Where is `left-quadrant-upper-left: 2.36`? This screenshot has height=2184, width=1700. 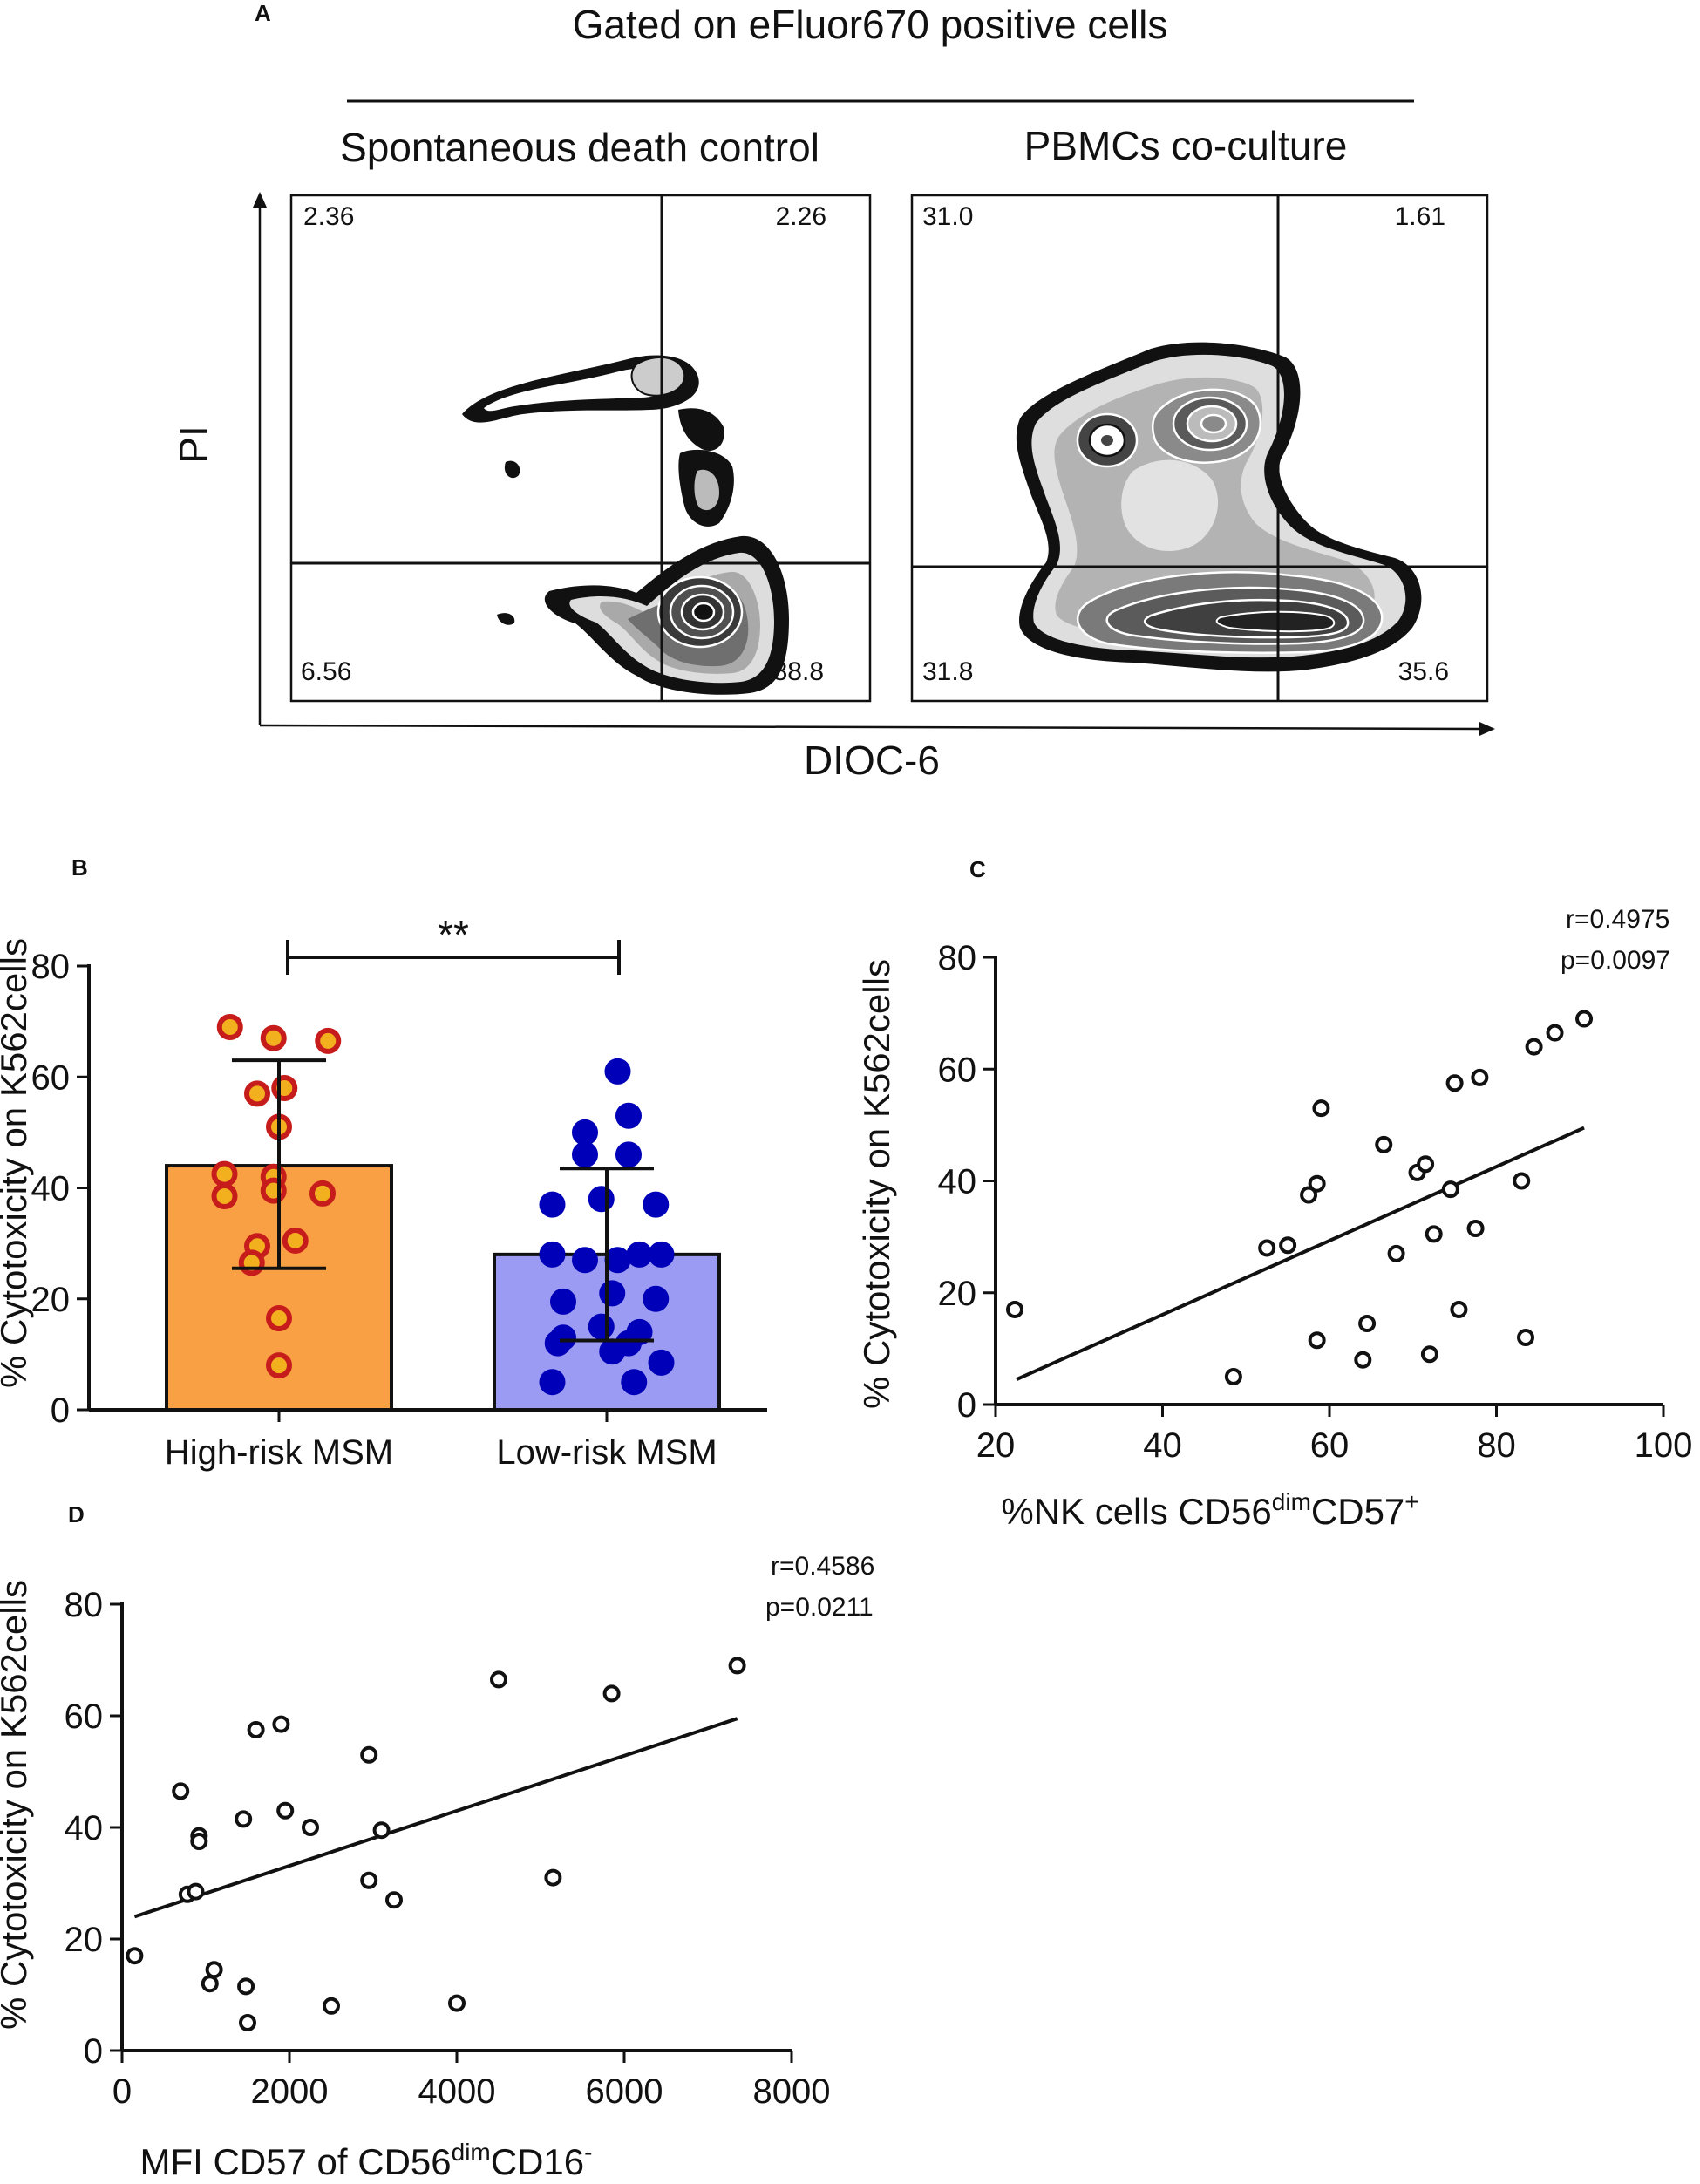 left-quadrant-upper-left: 2.36 is located at coordinates (328, 216).